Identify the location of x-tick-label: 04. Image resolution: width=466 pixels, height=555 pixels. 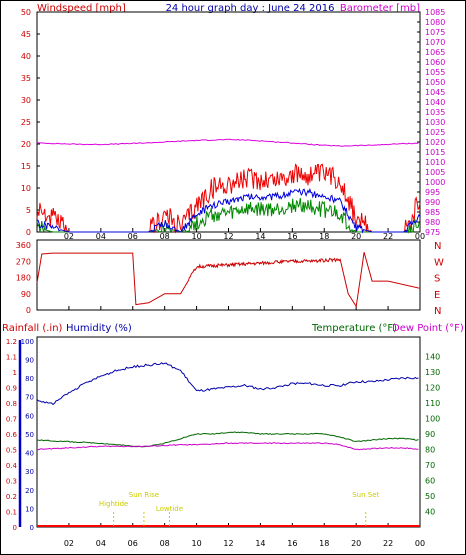
(101, 236).